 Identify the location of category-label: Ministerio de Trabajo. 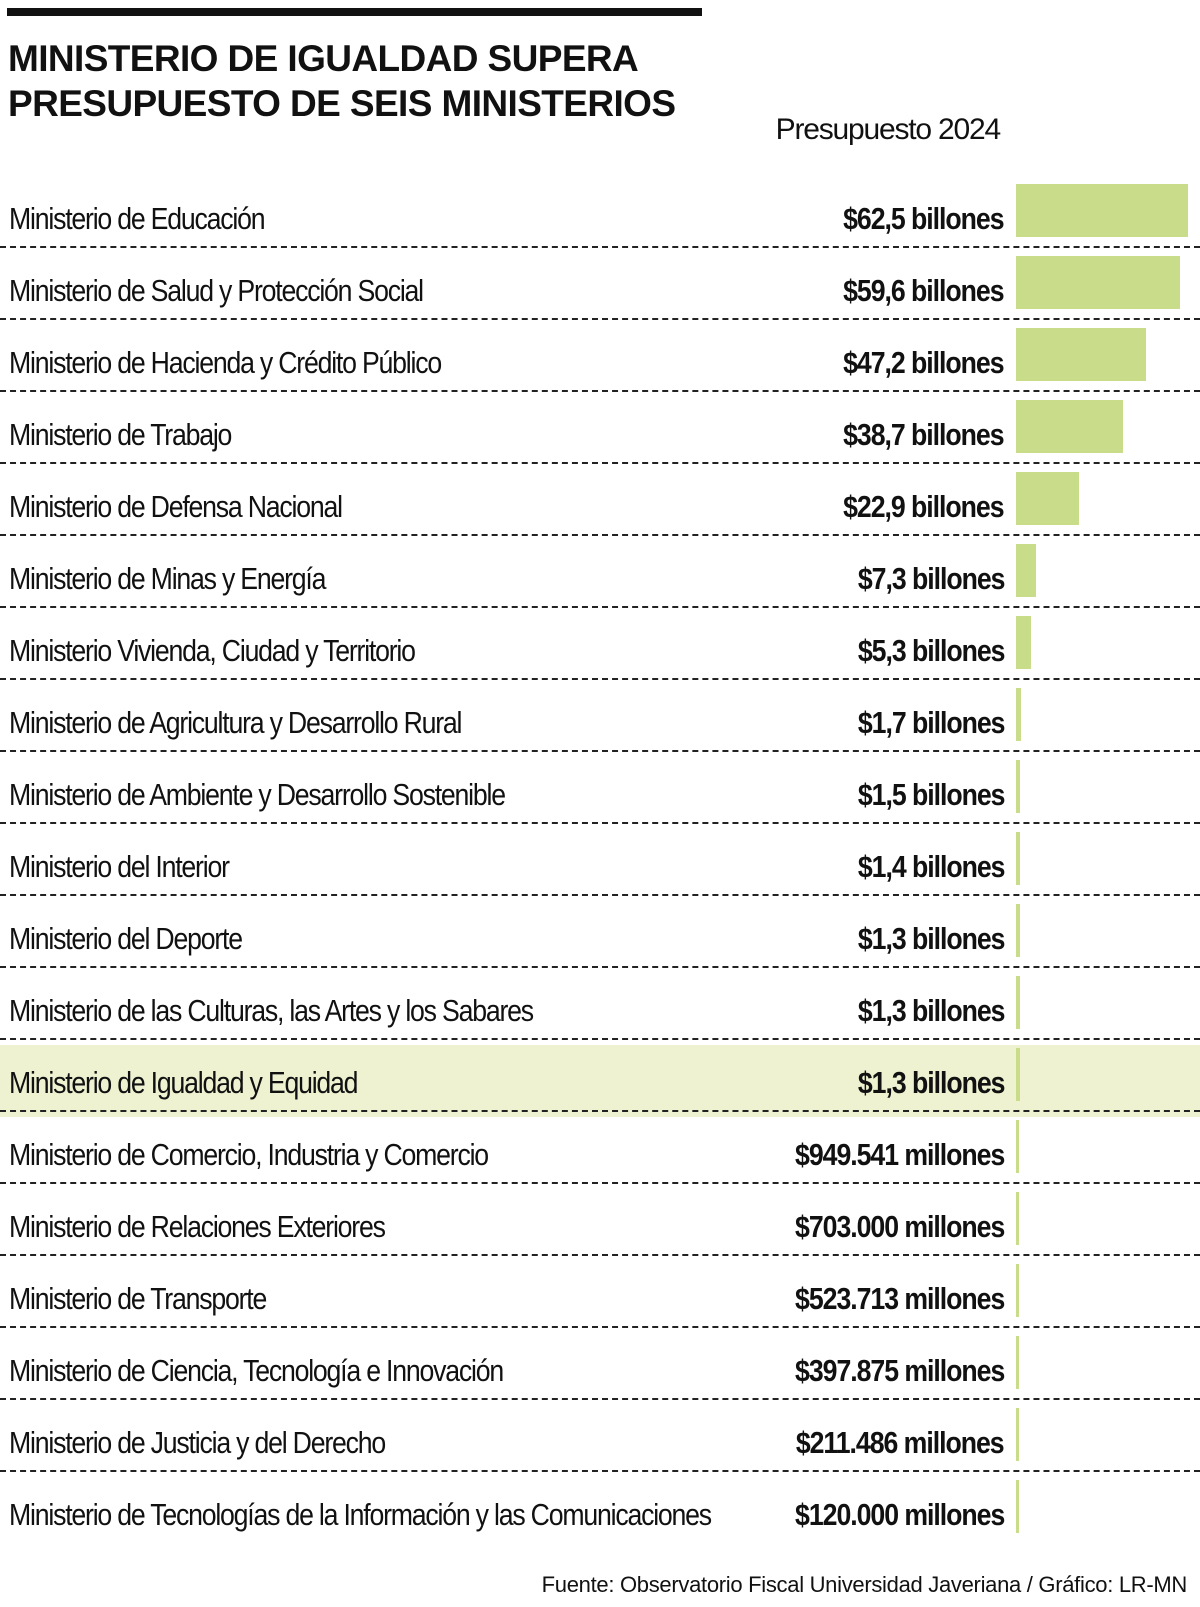
(120, 434).